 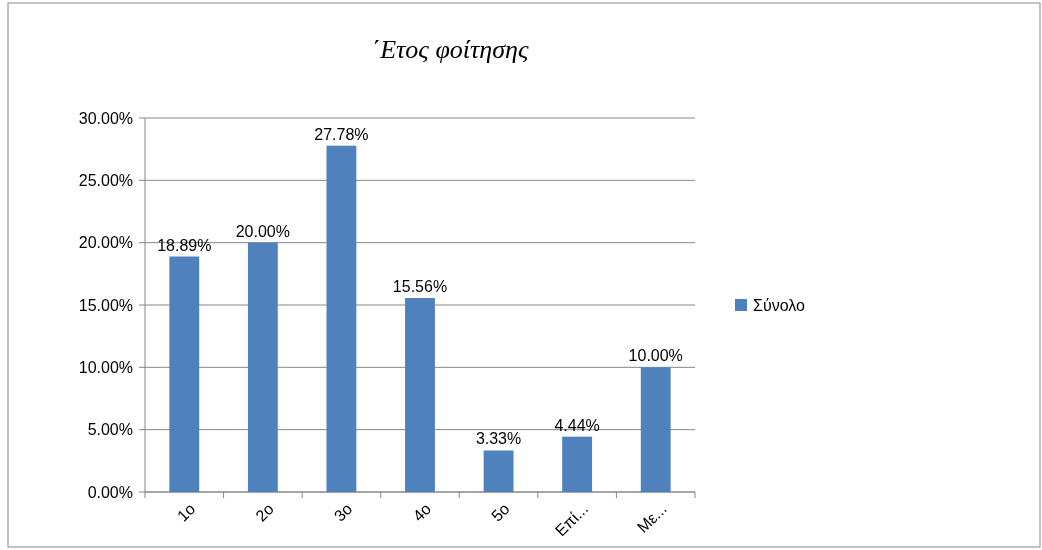 I want to click on data-label: 10.00%, so click(x=655, y=356).